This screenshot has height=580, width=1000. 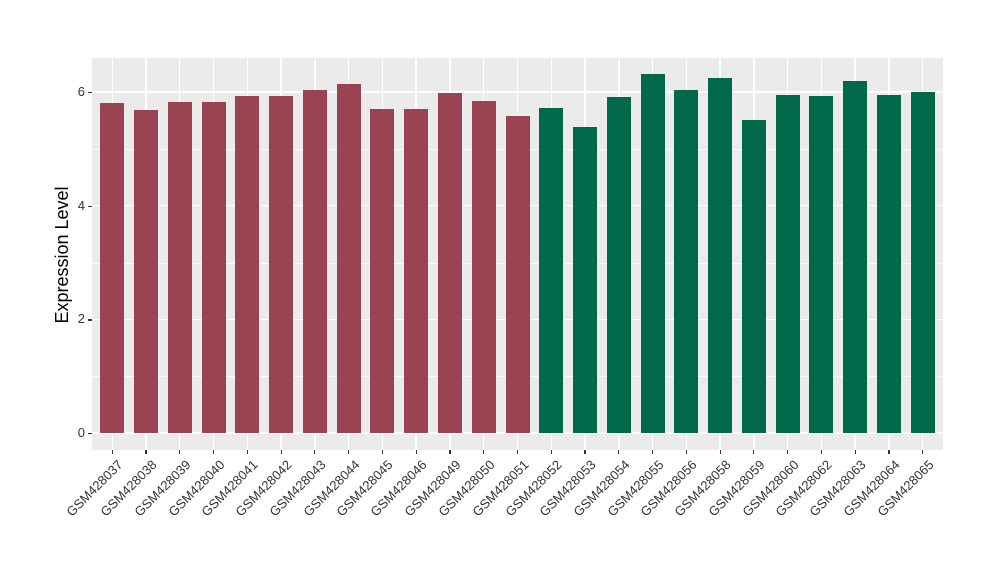 What do you see at coordinates (81, 205) in the screenshot?
I see `y-tick-label: 4` at bounding box center [81, 205].